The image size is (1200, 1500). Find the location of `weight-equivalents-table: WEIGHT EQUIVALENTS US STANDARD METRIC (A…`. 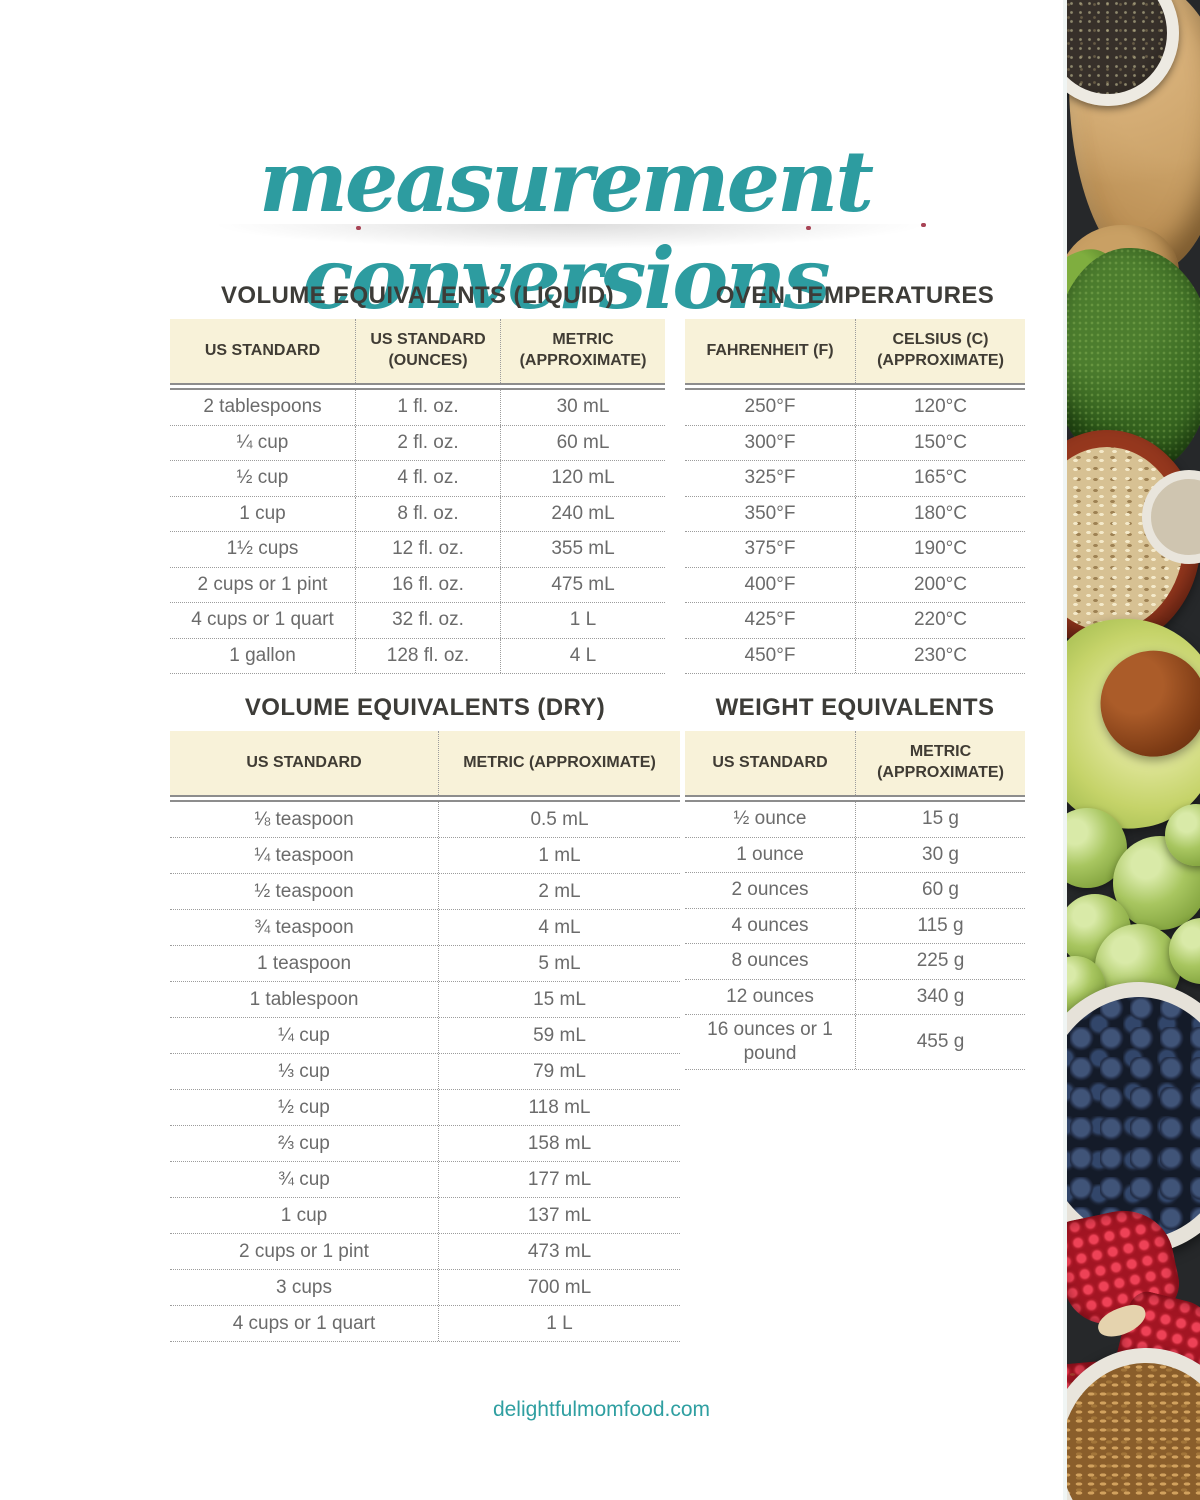

weight-equivalents-table: WEIGHT EQUIVALENTS US STANDARD METRIC (A… is located at coordinates (855, 882).